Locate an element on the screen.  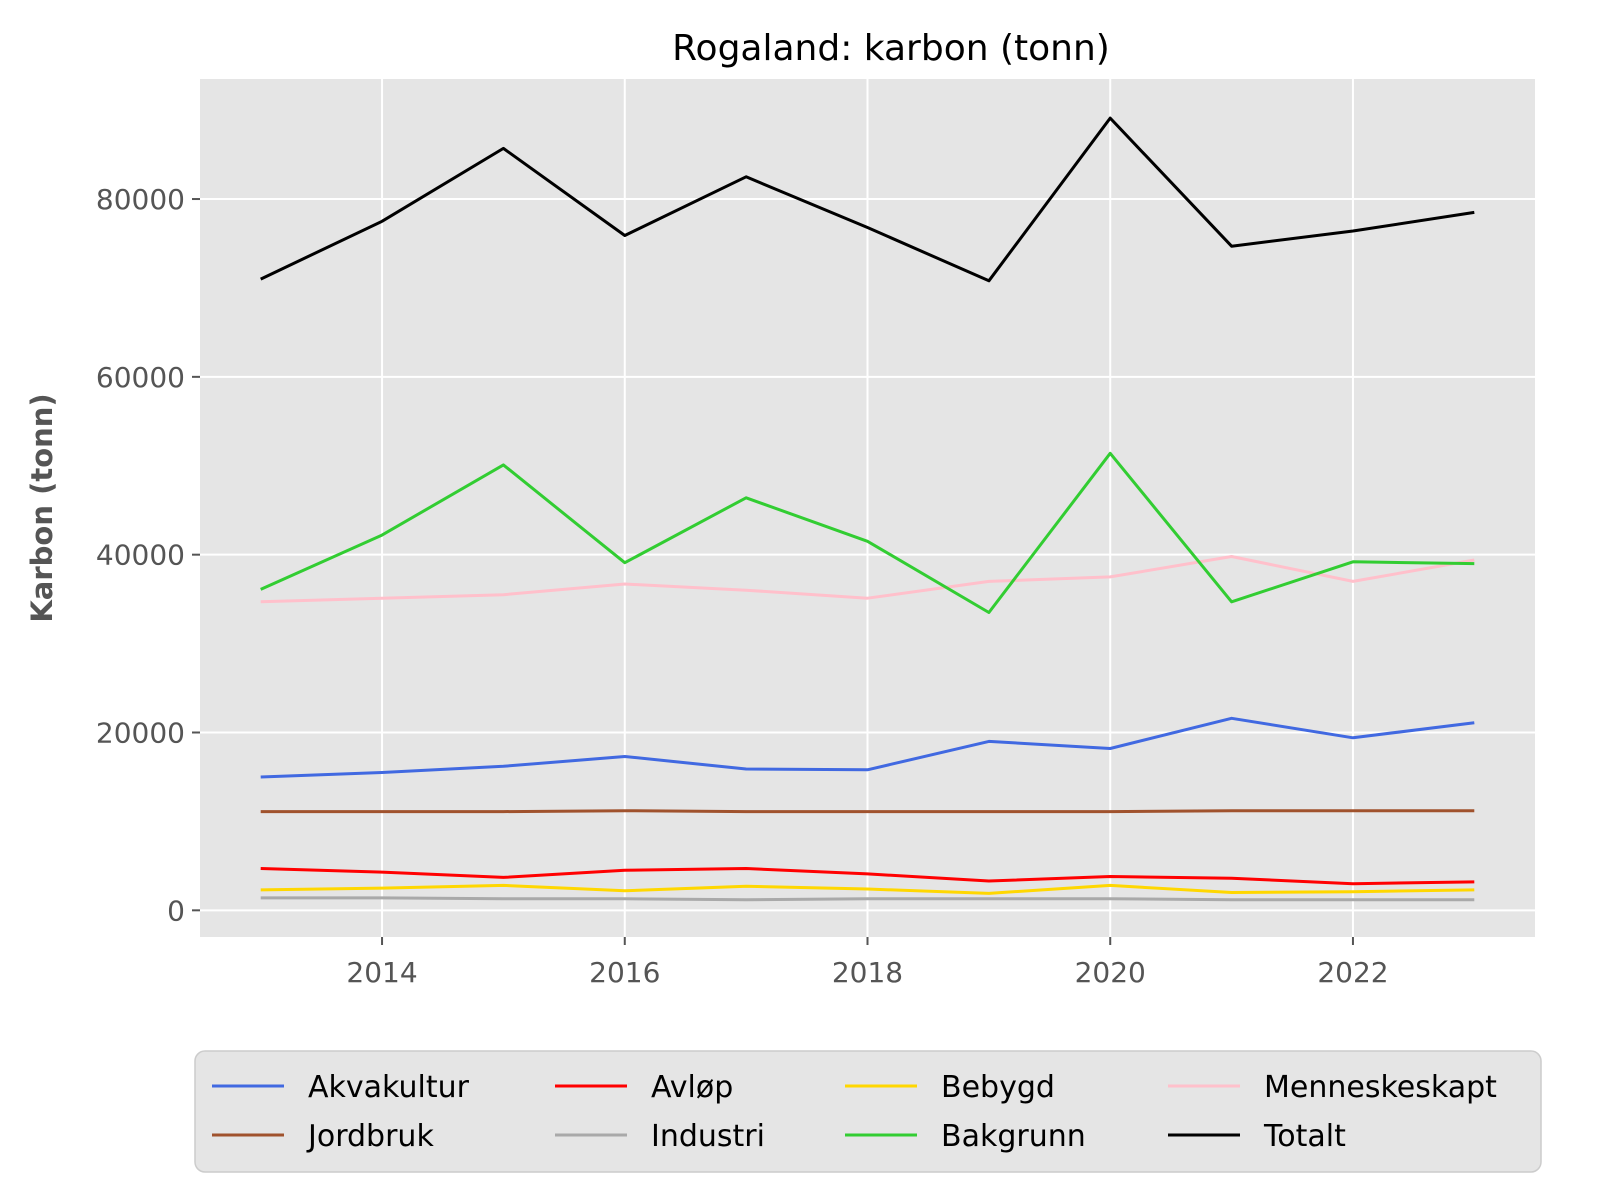
legend-item-jordbruk: Jordbruk is located at coordinates (323, 1136).